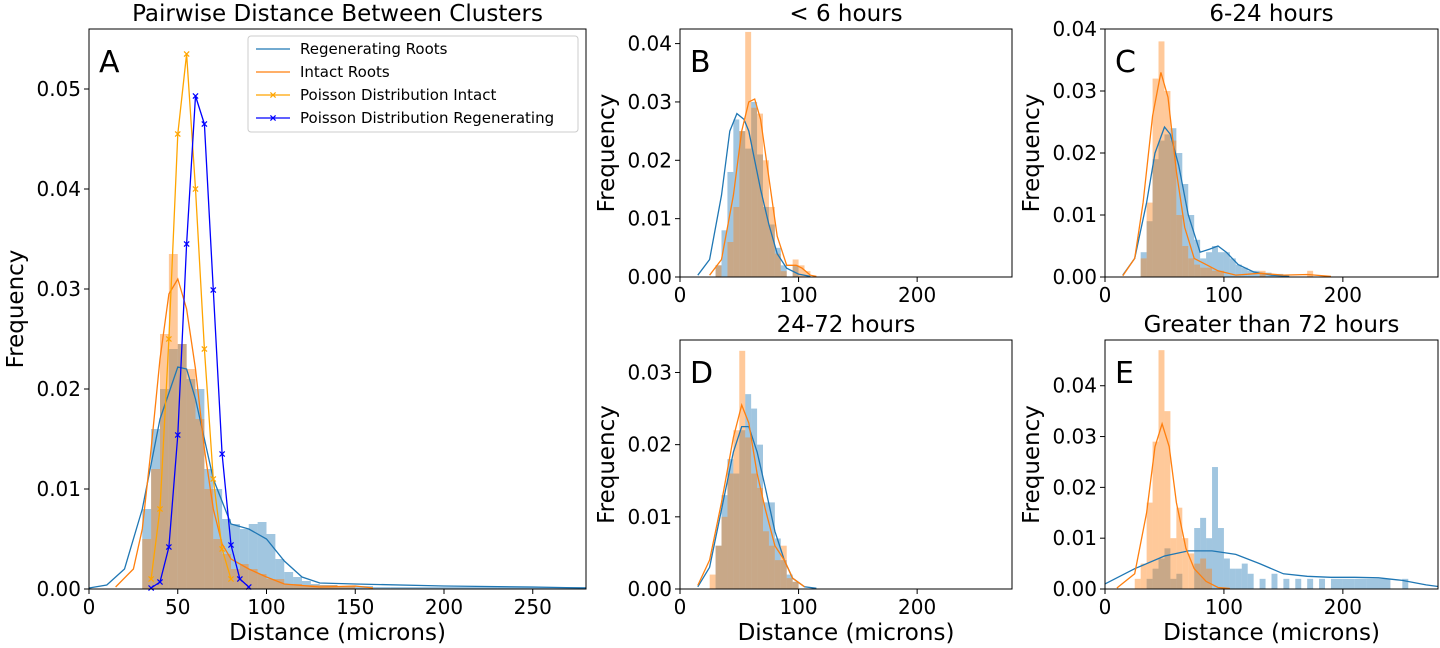 This screenshot has height=648, width=1440. What do you see at coordinates (222, 549) in the screenshot?
I see `poisson-marker-a-s2-p8` at bounding box center [222, 549].